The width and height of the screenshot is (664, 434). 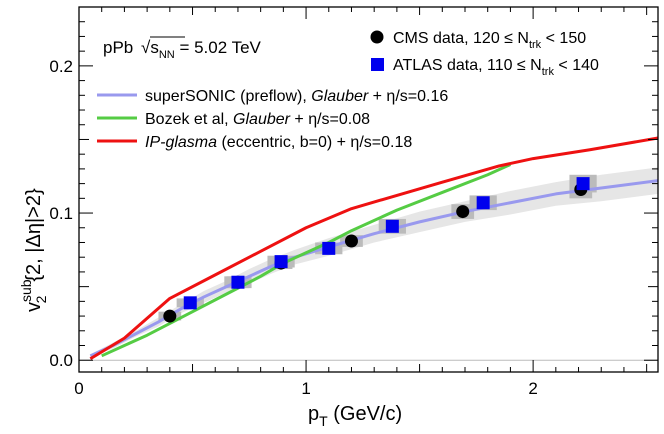 What do you see at coordinates (278, 142) in the screenshot?
I see `legend-ipglasma-text: IP-glasma (eccentric, b=0) + η/s=0.18` at bounding box center [278, 142].